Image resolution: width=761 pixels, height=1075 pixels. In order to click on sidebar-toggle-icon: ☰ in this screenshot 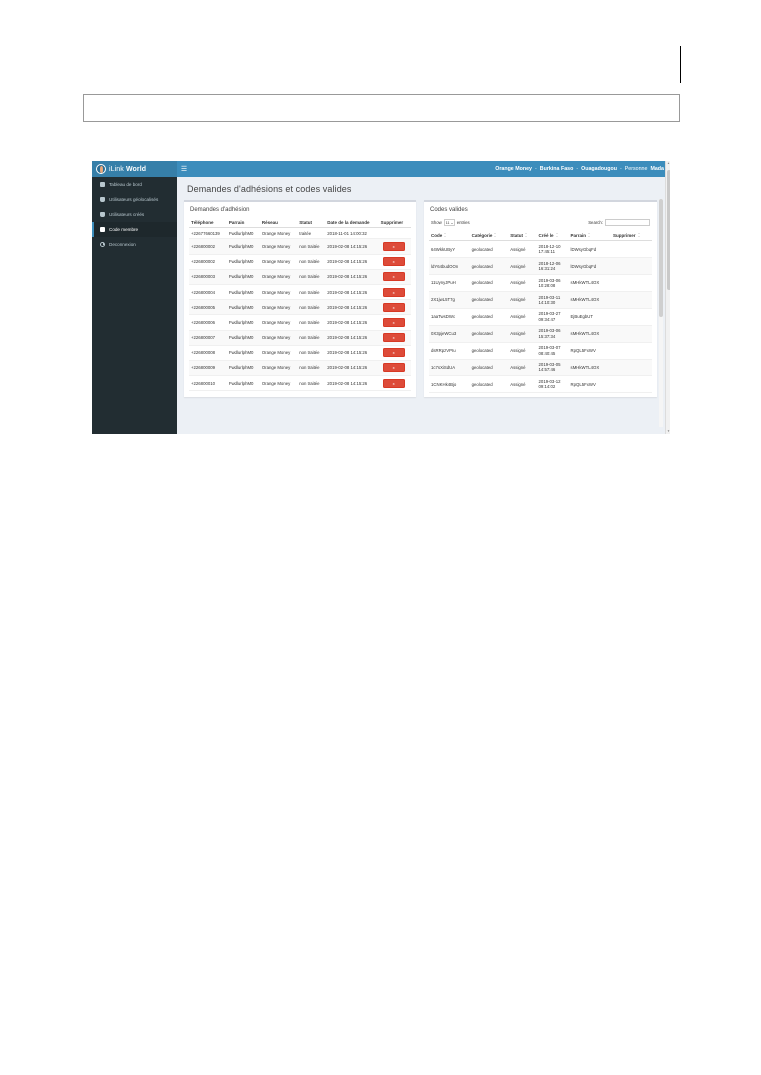, I will do `click(184, 169)`.